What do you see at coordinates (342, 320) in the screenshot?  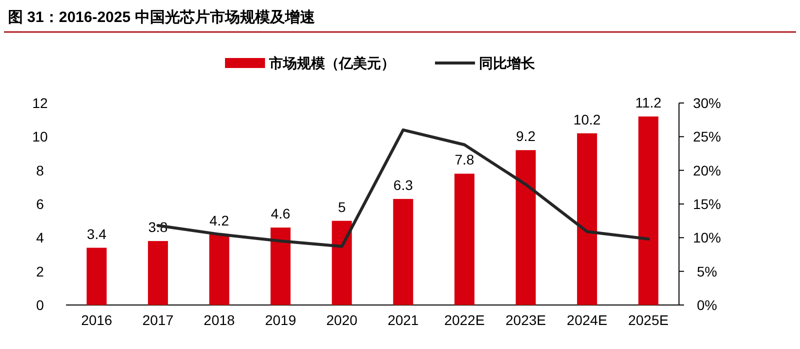 I see `x-tick-label: 2020` at bounding box center [342, 320].